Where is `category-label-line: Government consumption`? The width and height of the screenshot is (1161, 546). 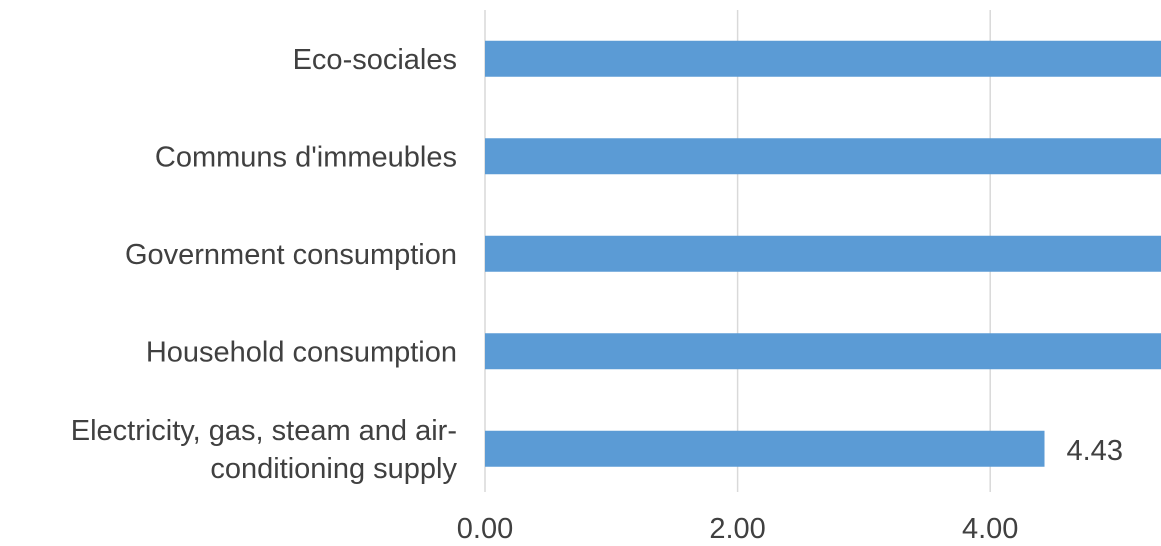
category-label-line: Government consumption is located at coordinates (291, 255).